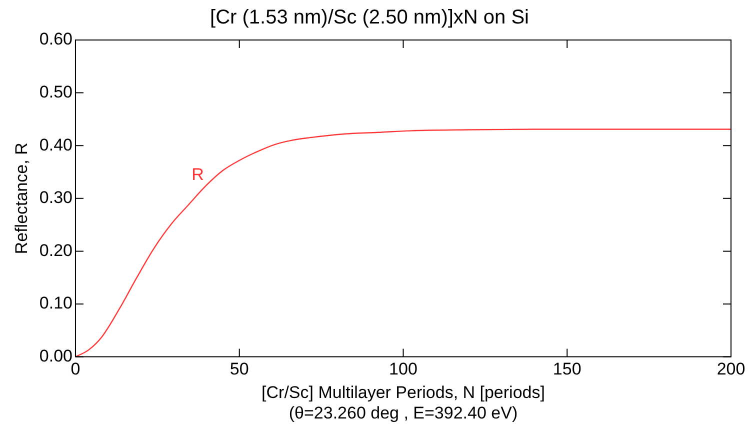 This screenshot has height=428, width=751. Describe the element at coordinates (369, 17) in the screenshot. I see `chart-title: [Cr (1.53 nm)/Sc (2.50 nm)]xN on Si` at that location.